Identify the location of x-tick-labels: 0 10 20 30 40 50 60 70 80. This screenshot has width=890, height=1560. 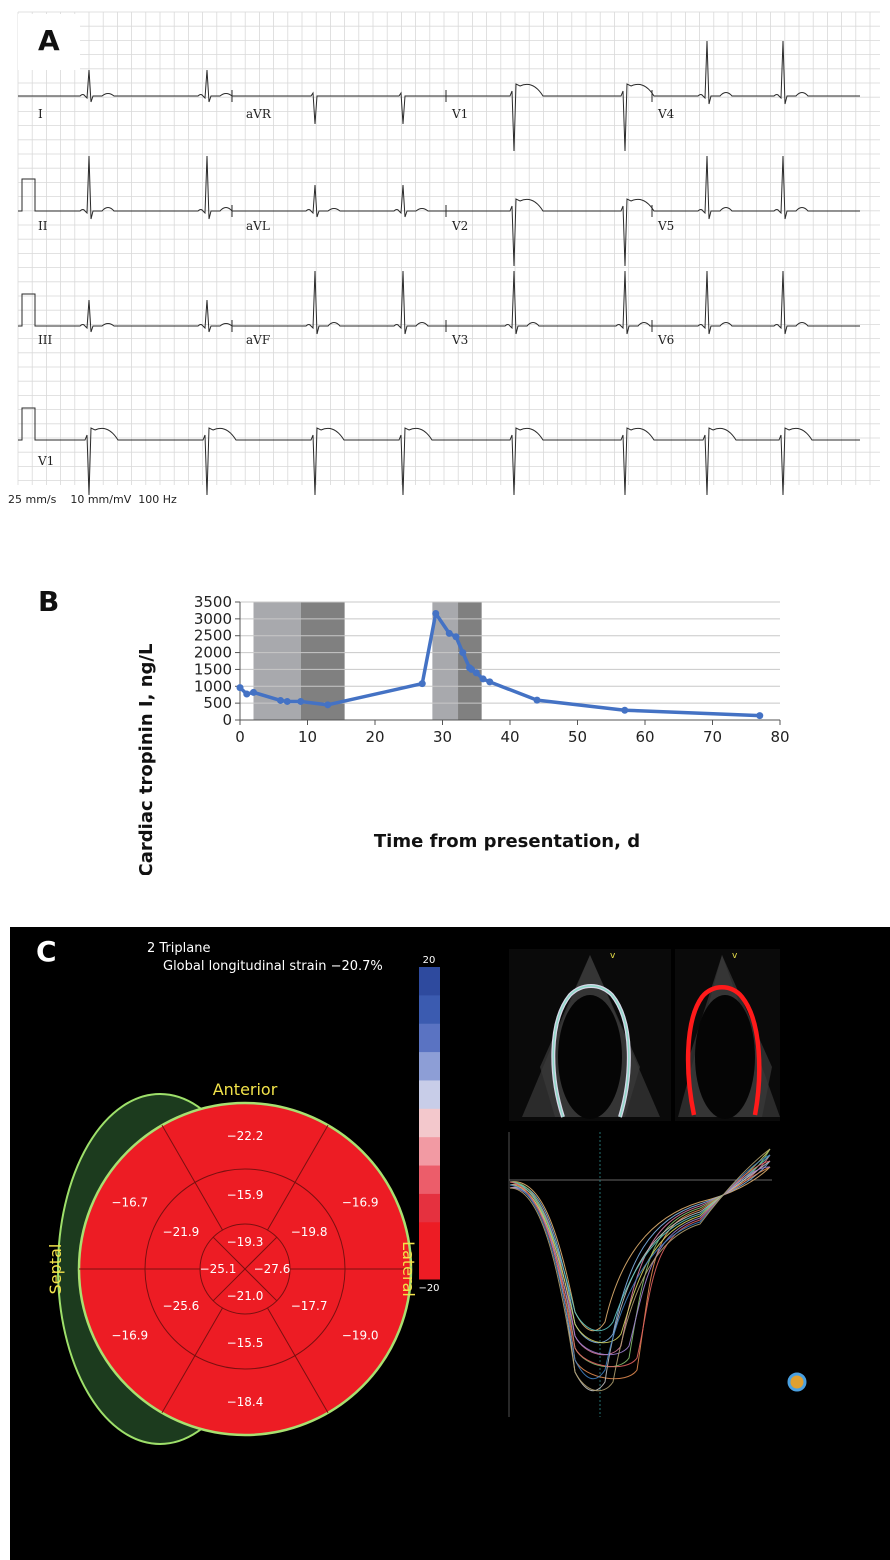
(512, 733).